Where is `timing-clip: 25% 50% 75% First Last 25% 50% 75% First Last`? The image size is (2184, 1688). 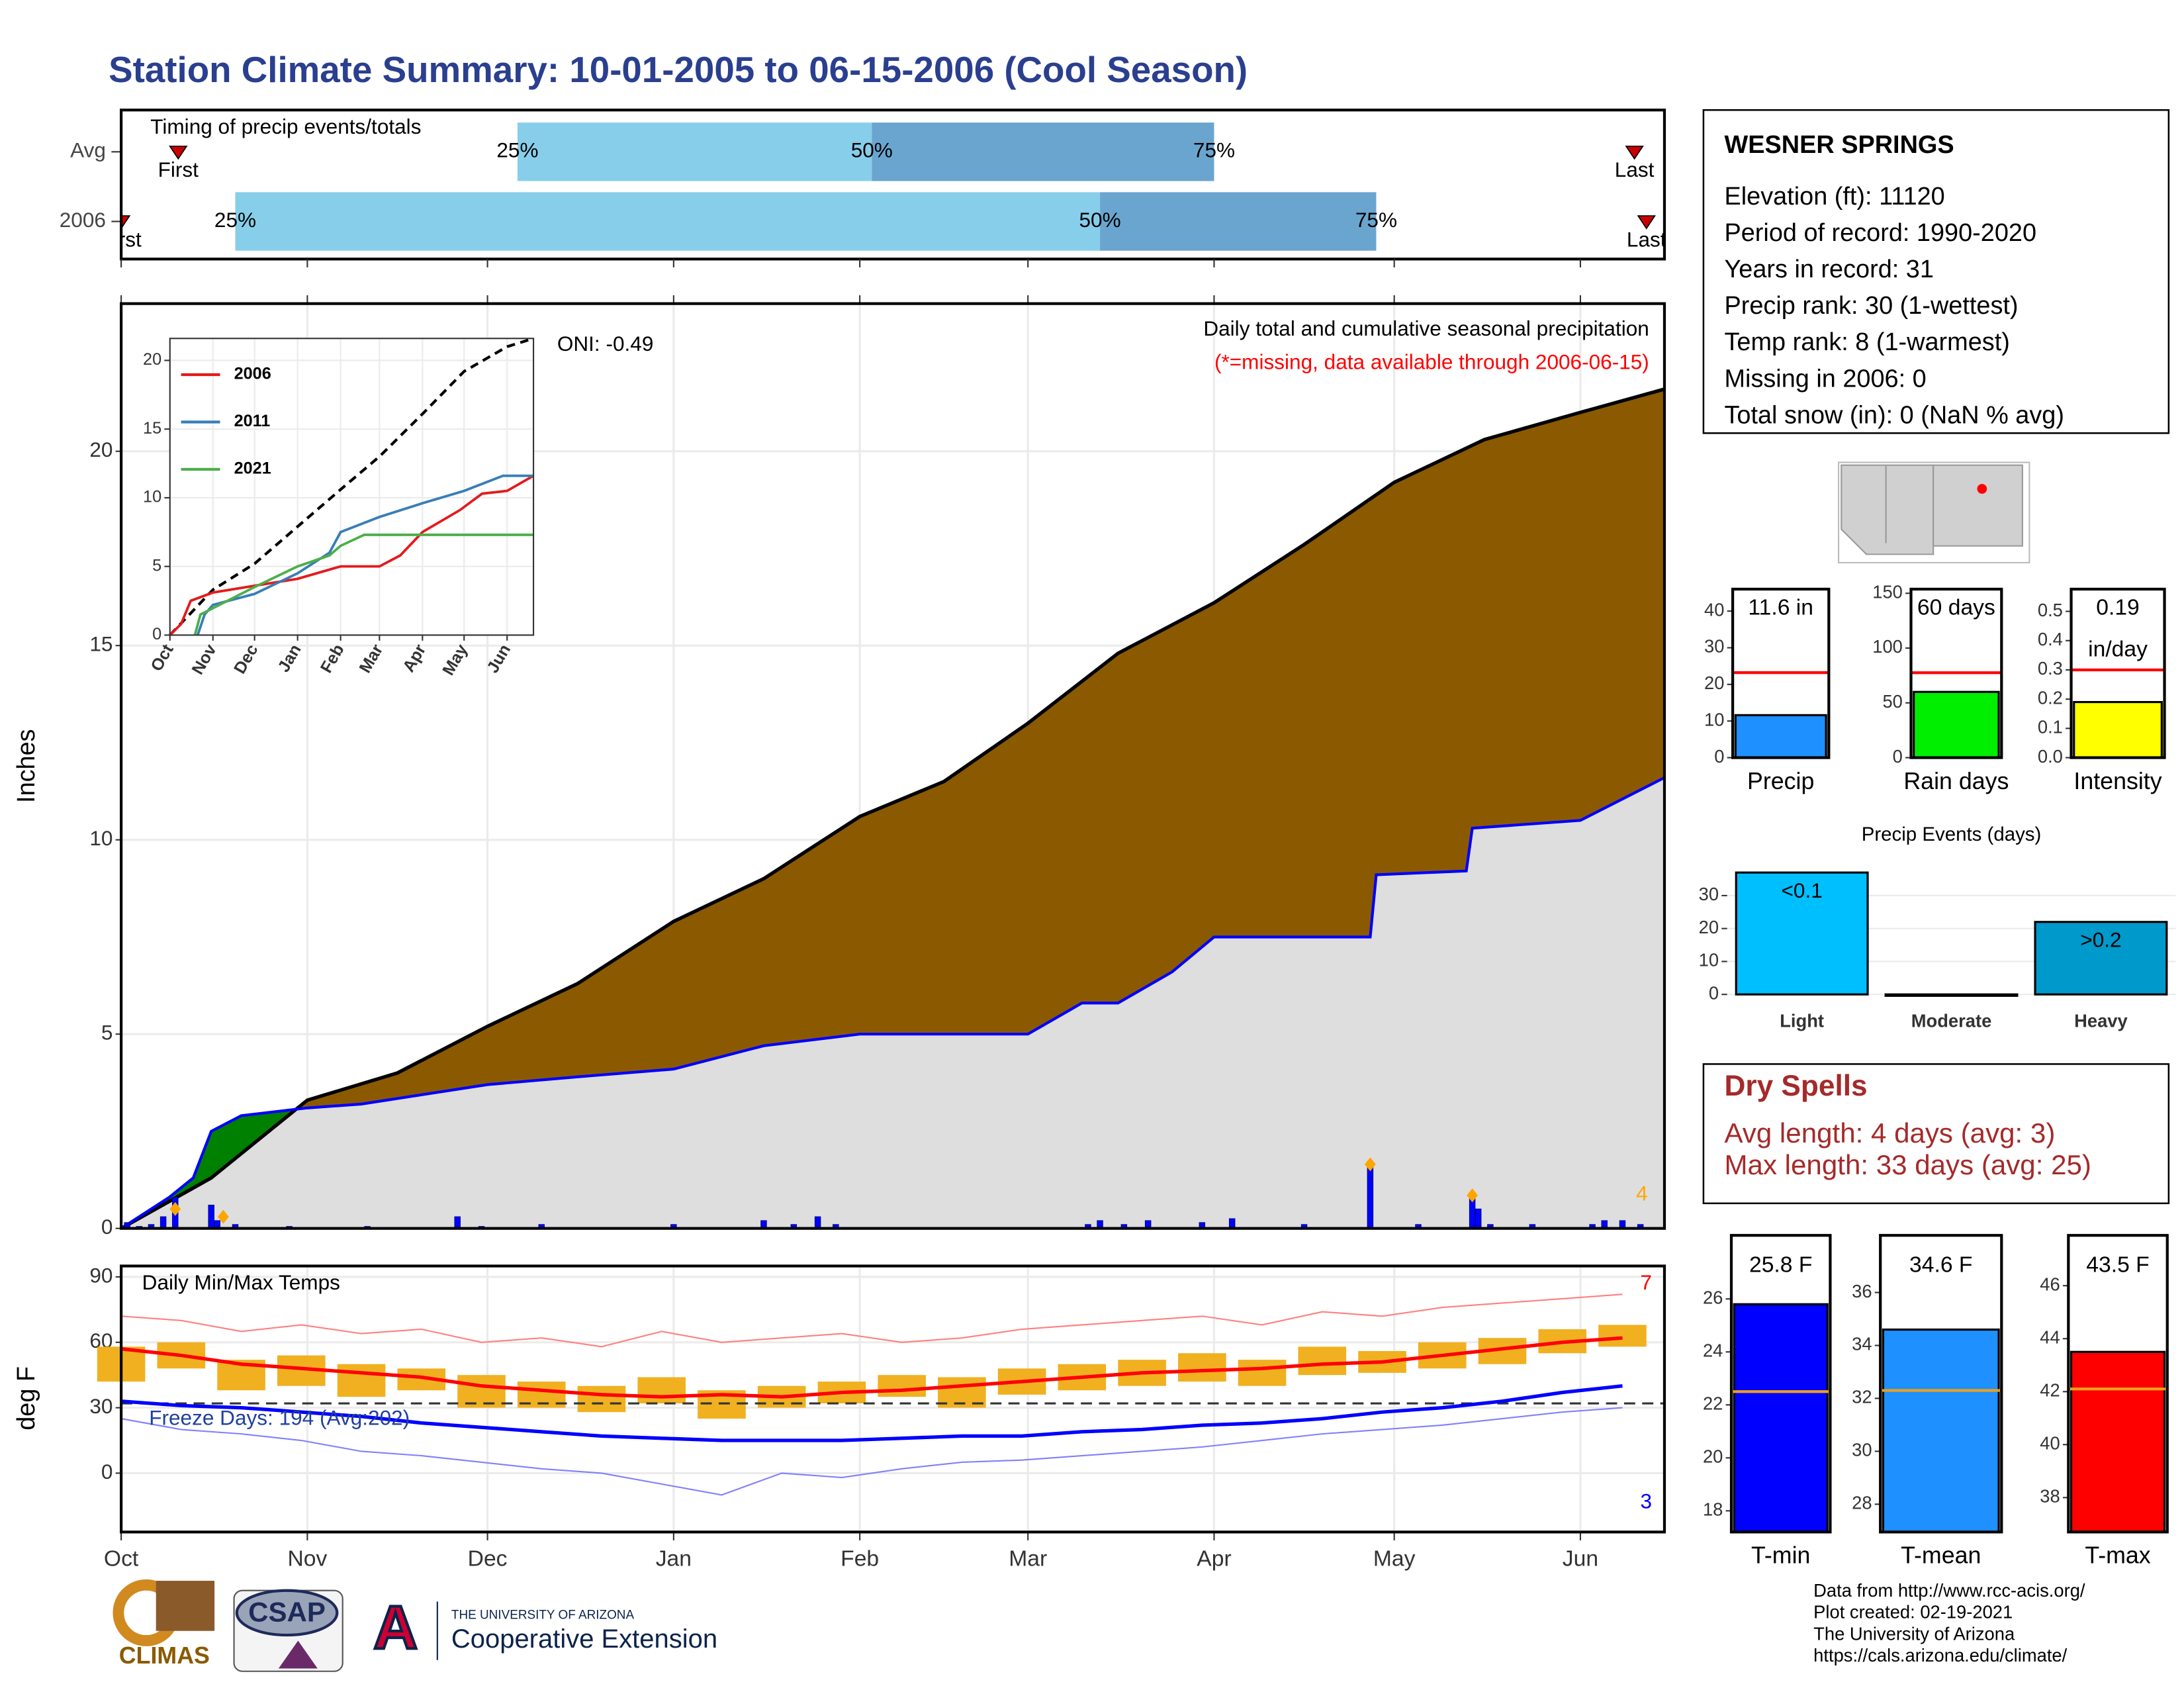
timing-clip: 25% 50% 75% First Last 25% 50% 75% First Last is located at coordinates (893, 186).